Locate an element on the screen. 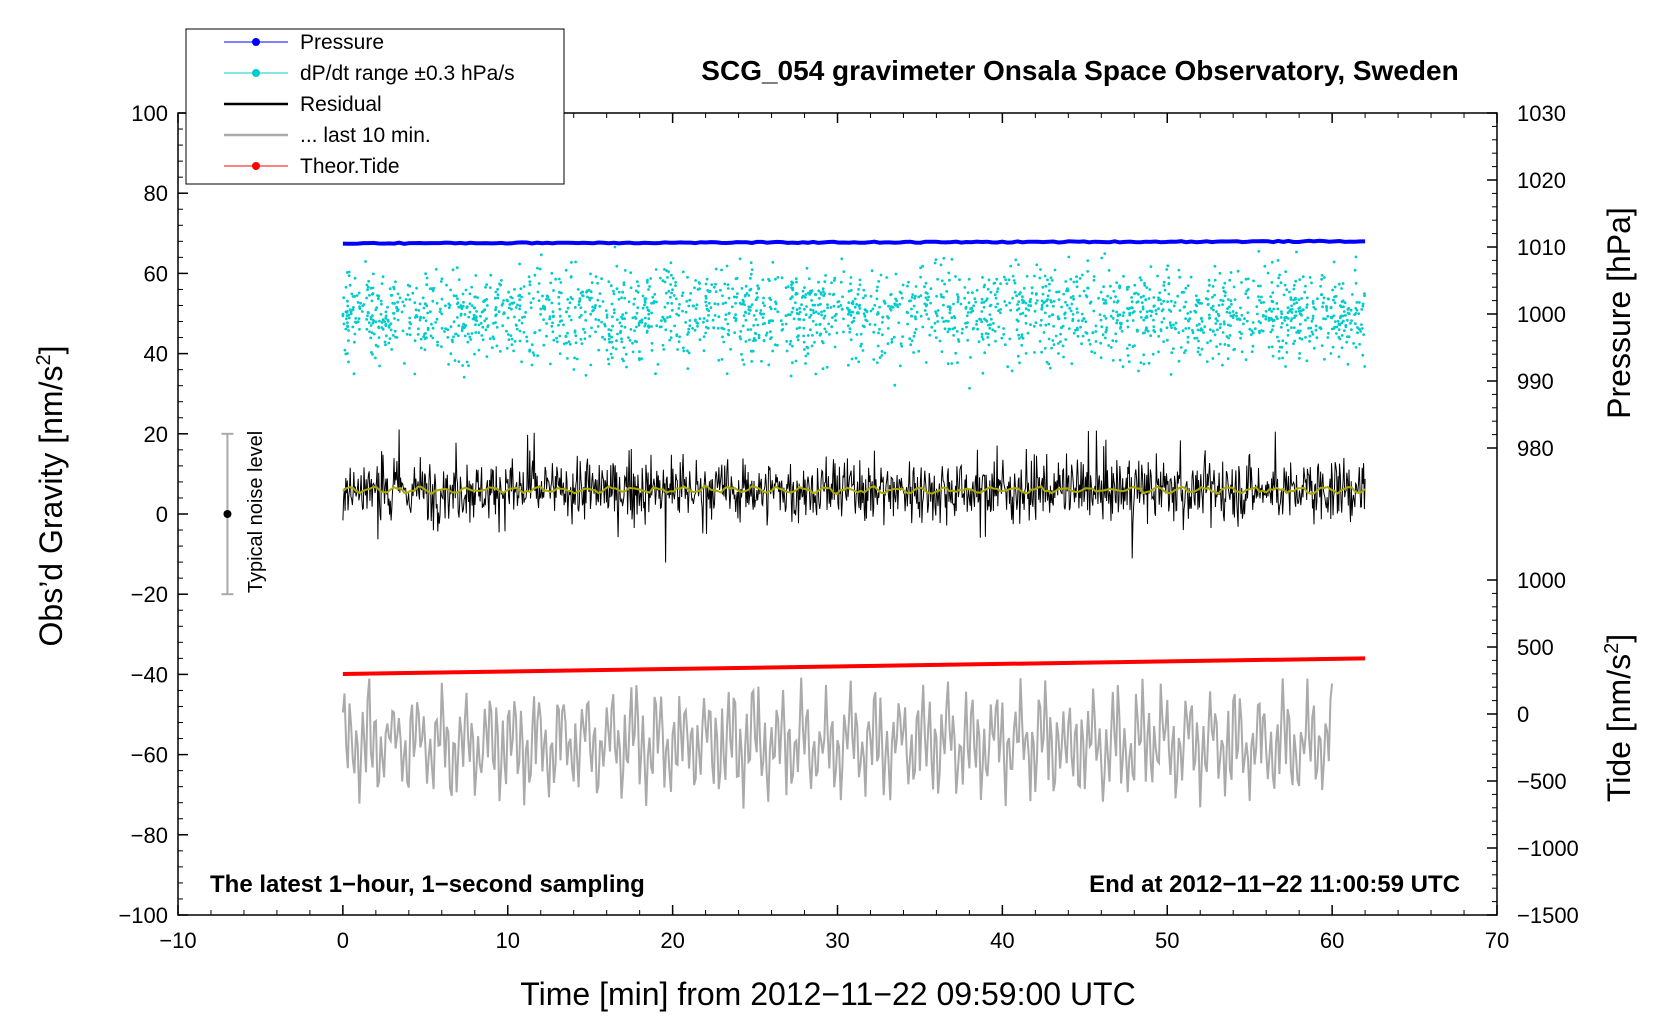 The height and width of the screenshot is (1020, 1676). annotation-right: End at 2012−11−22 11:00:59 UTC is located at coordinates (1274, 884).